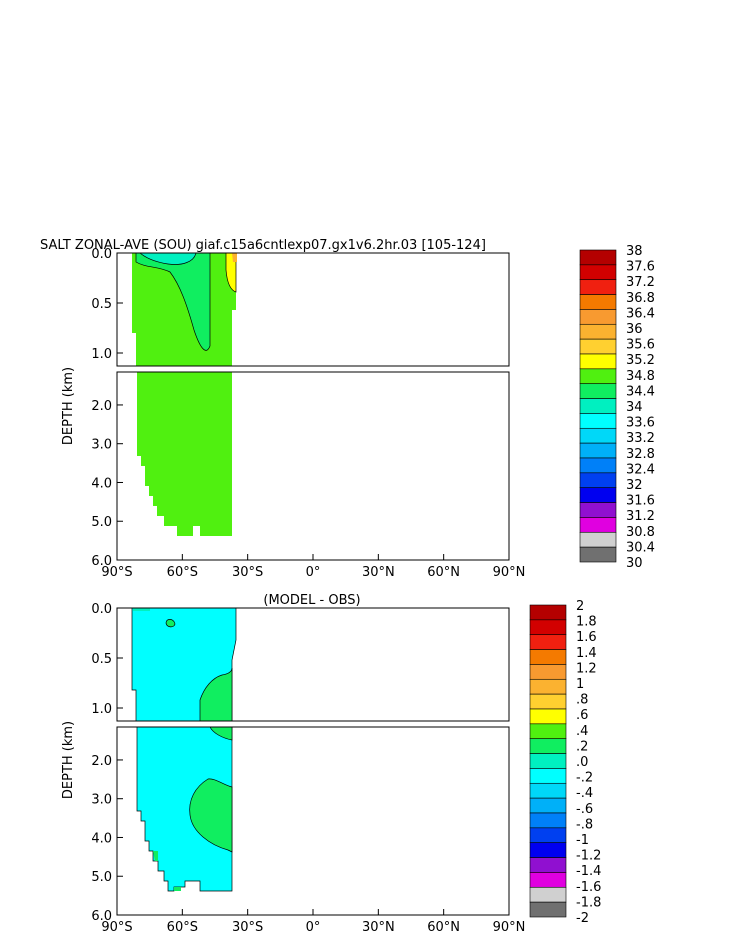  Describe the element at coordinates (584, 793) in the screenshot. I see `colorbar-label: -.4` at that location.